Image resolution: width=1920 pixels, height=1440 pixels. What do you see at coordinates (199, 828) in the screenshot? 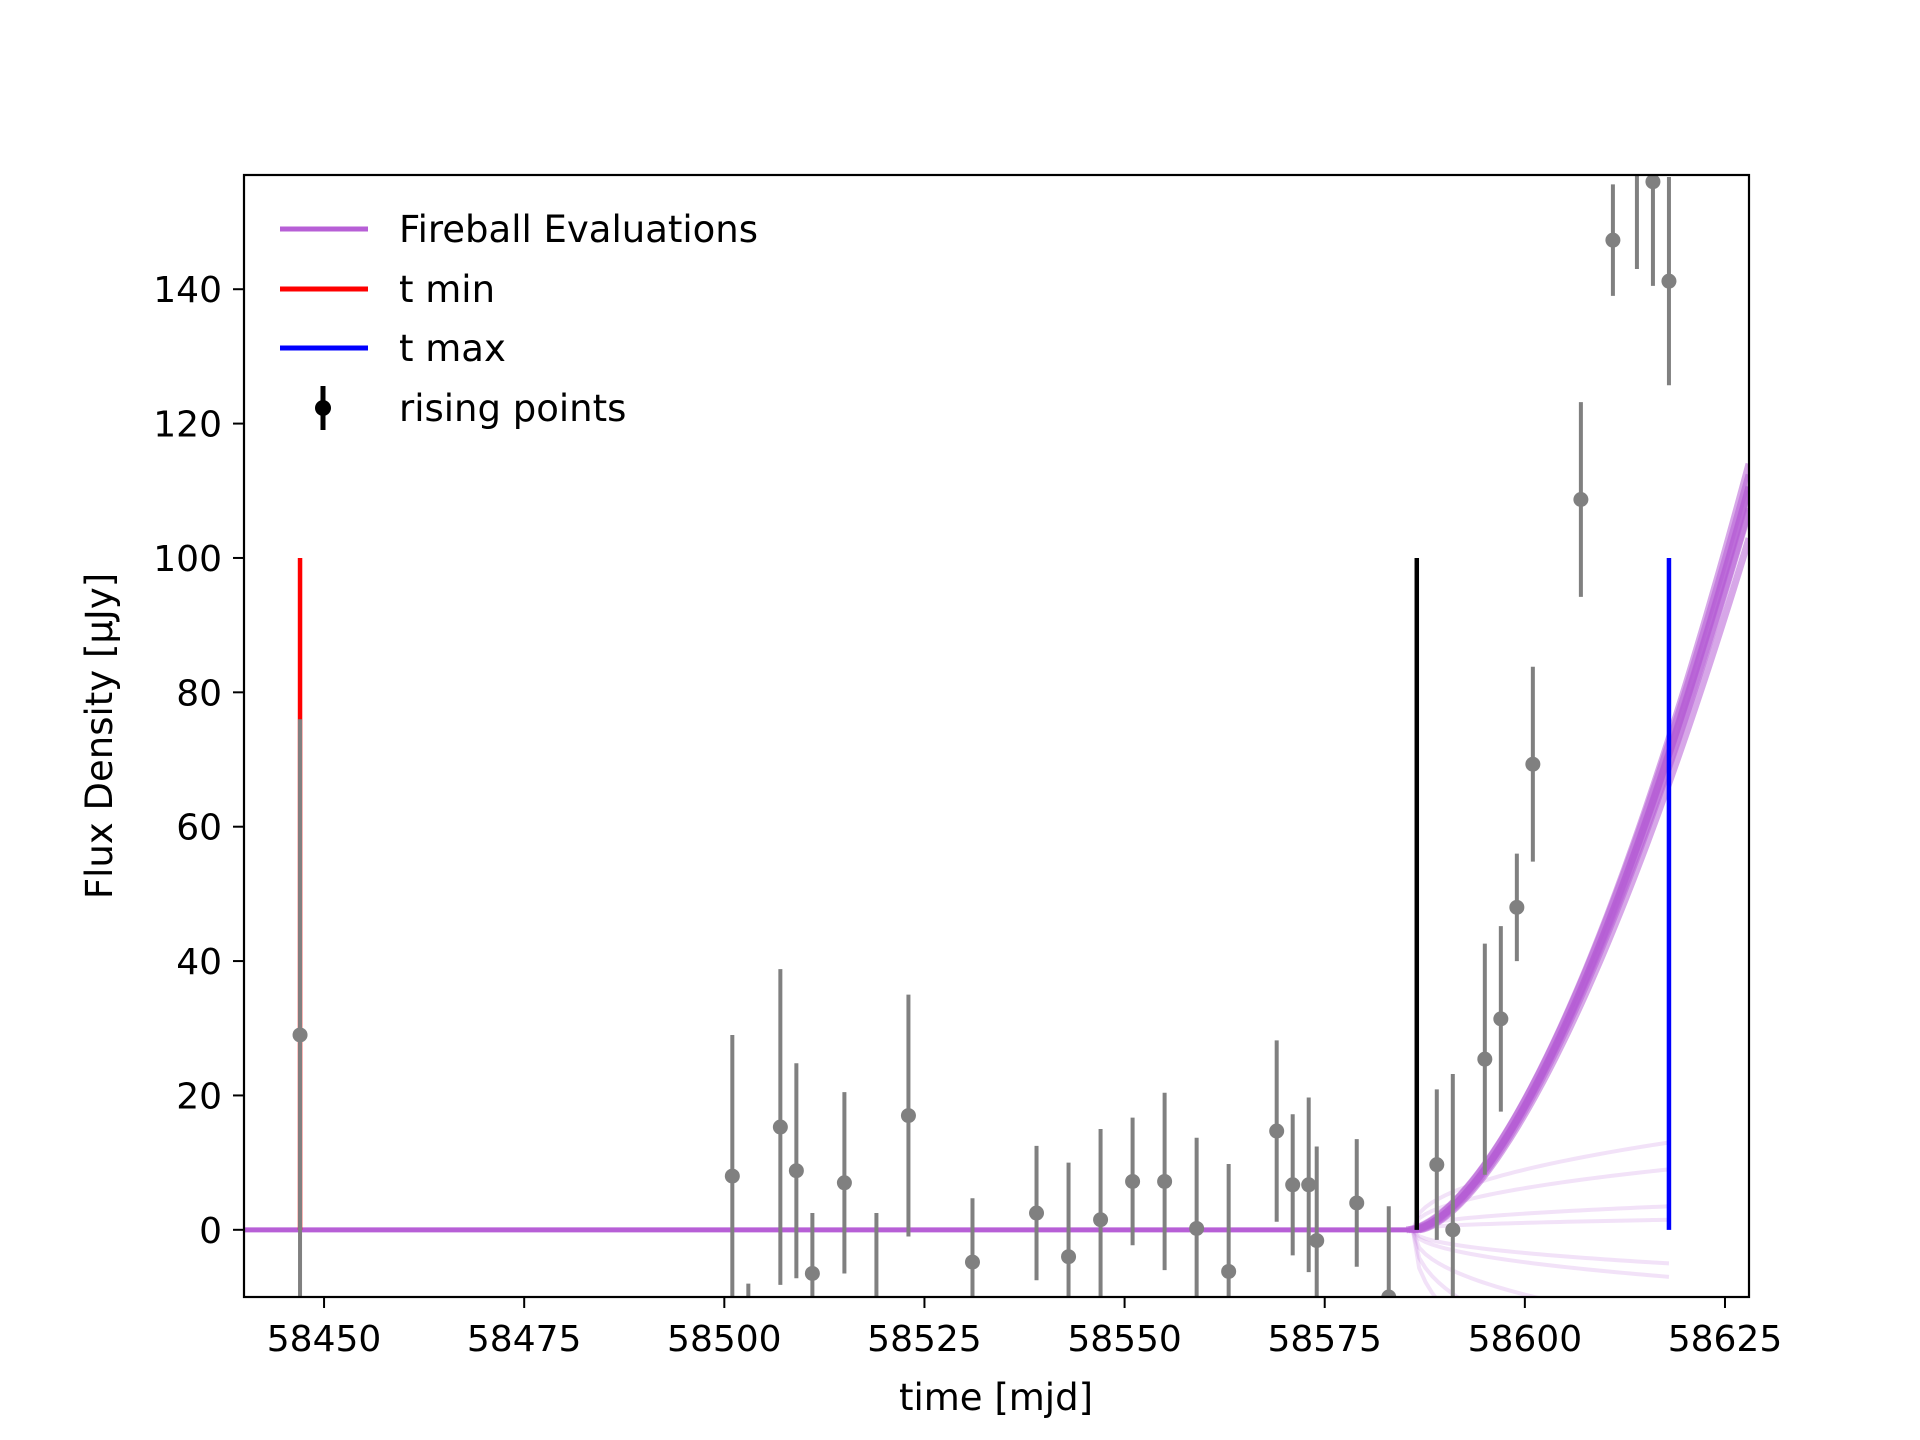
I see `y-tick-label: 60` at bounding box center [199, 828].